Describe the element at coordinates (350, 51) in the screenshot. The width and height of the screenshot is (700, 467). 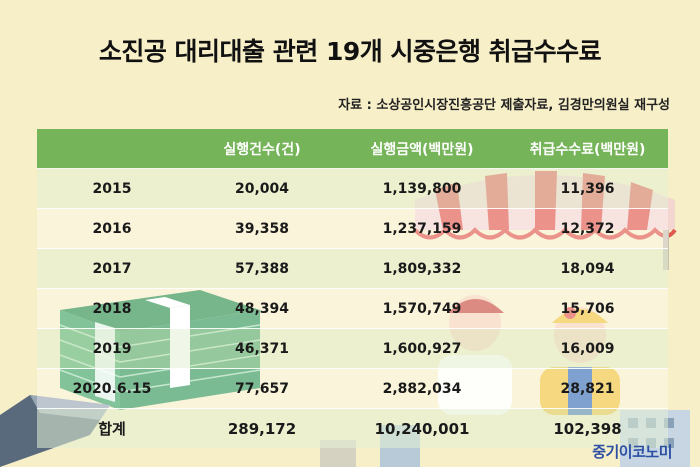
I see `page-title: 소진공 대리대출 관련 19개 시중은행 취급수수료` at that location.